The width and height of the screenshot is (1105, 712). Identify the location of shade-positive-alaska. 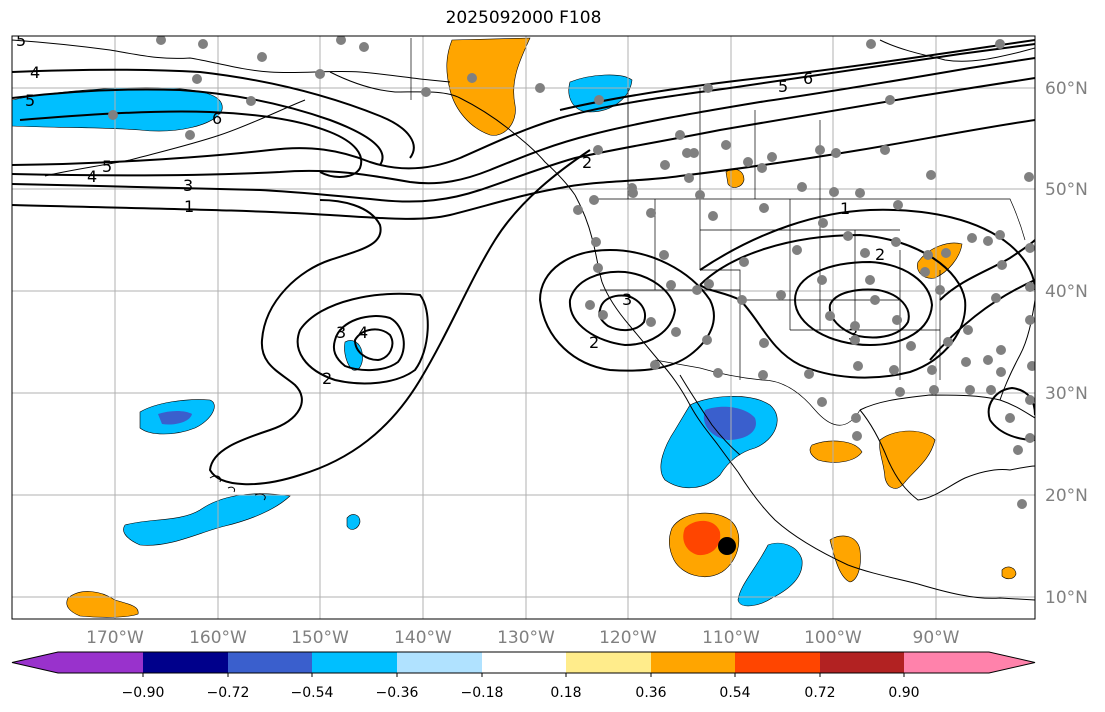
(488, 86).